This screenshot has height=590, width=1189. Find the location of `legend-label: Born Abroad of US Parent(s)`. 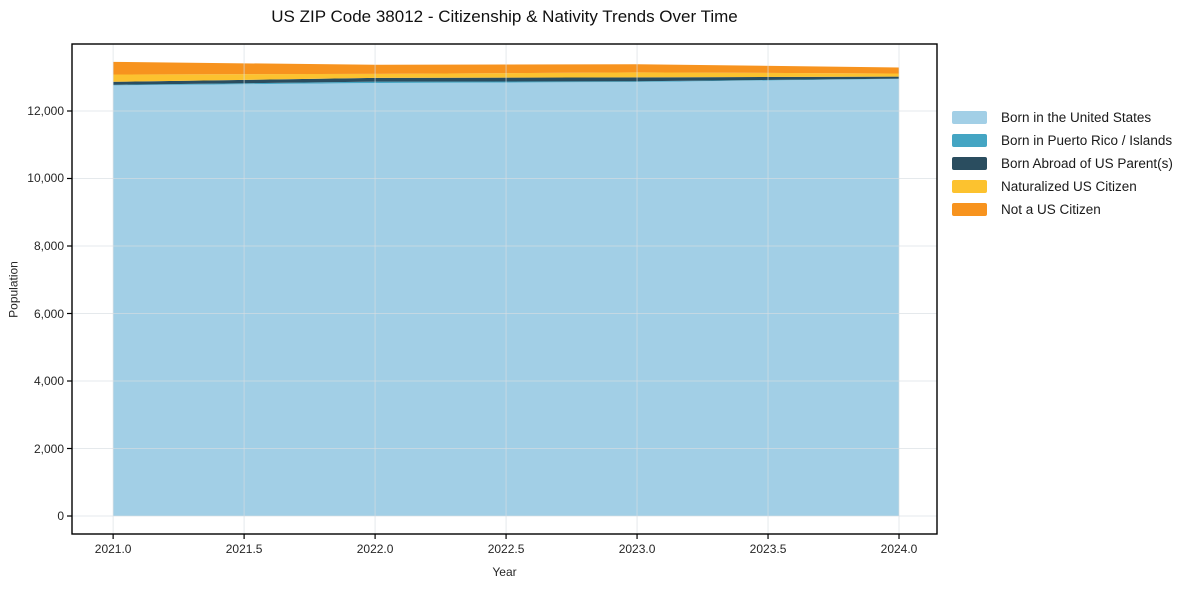

legend-label: Born Abroad of US Parent(s) is located at coordinates (1087, 163).